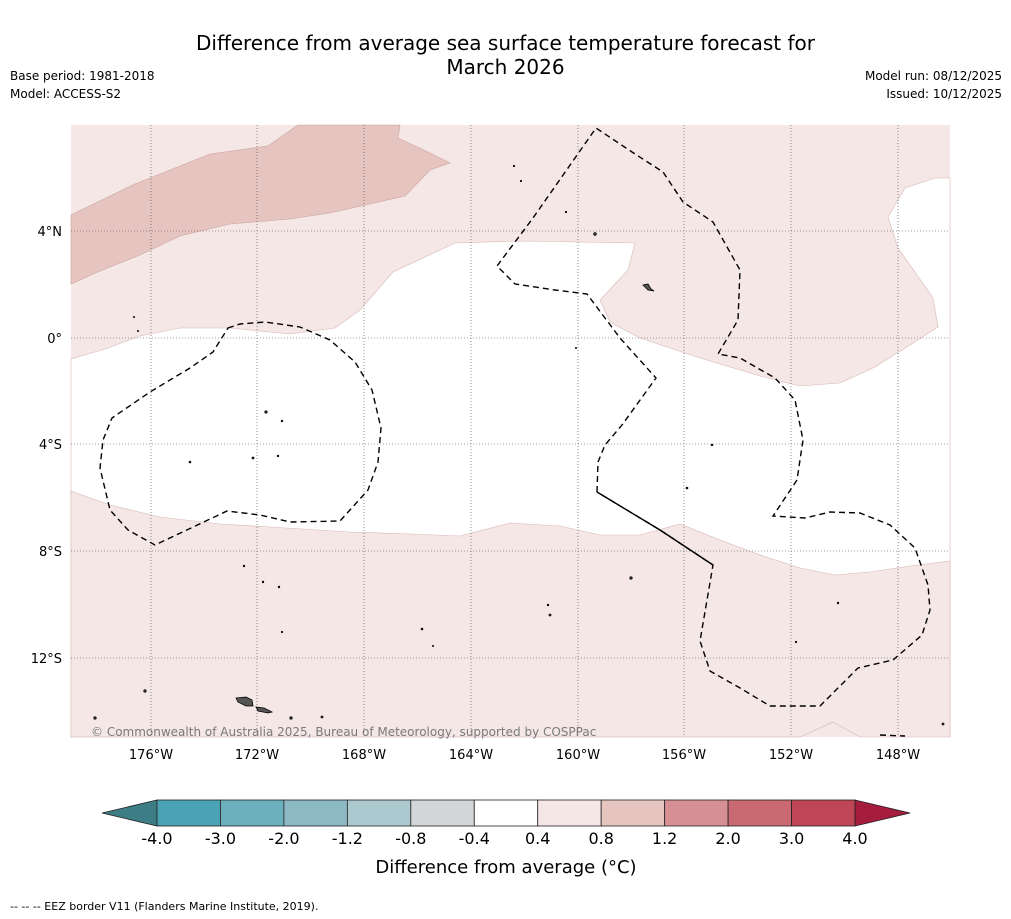  I want to click on lon-label: 176°W, so click(151, 755).